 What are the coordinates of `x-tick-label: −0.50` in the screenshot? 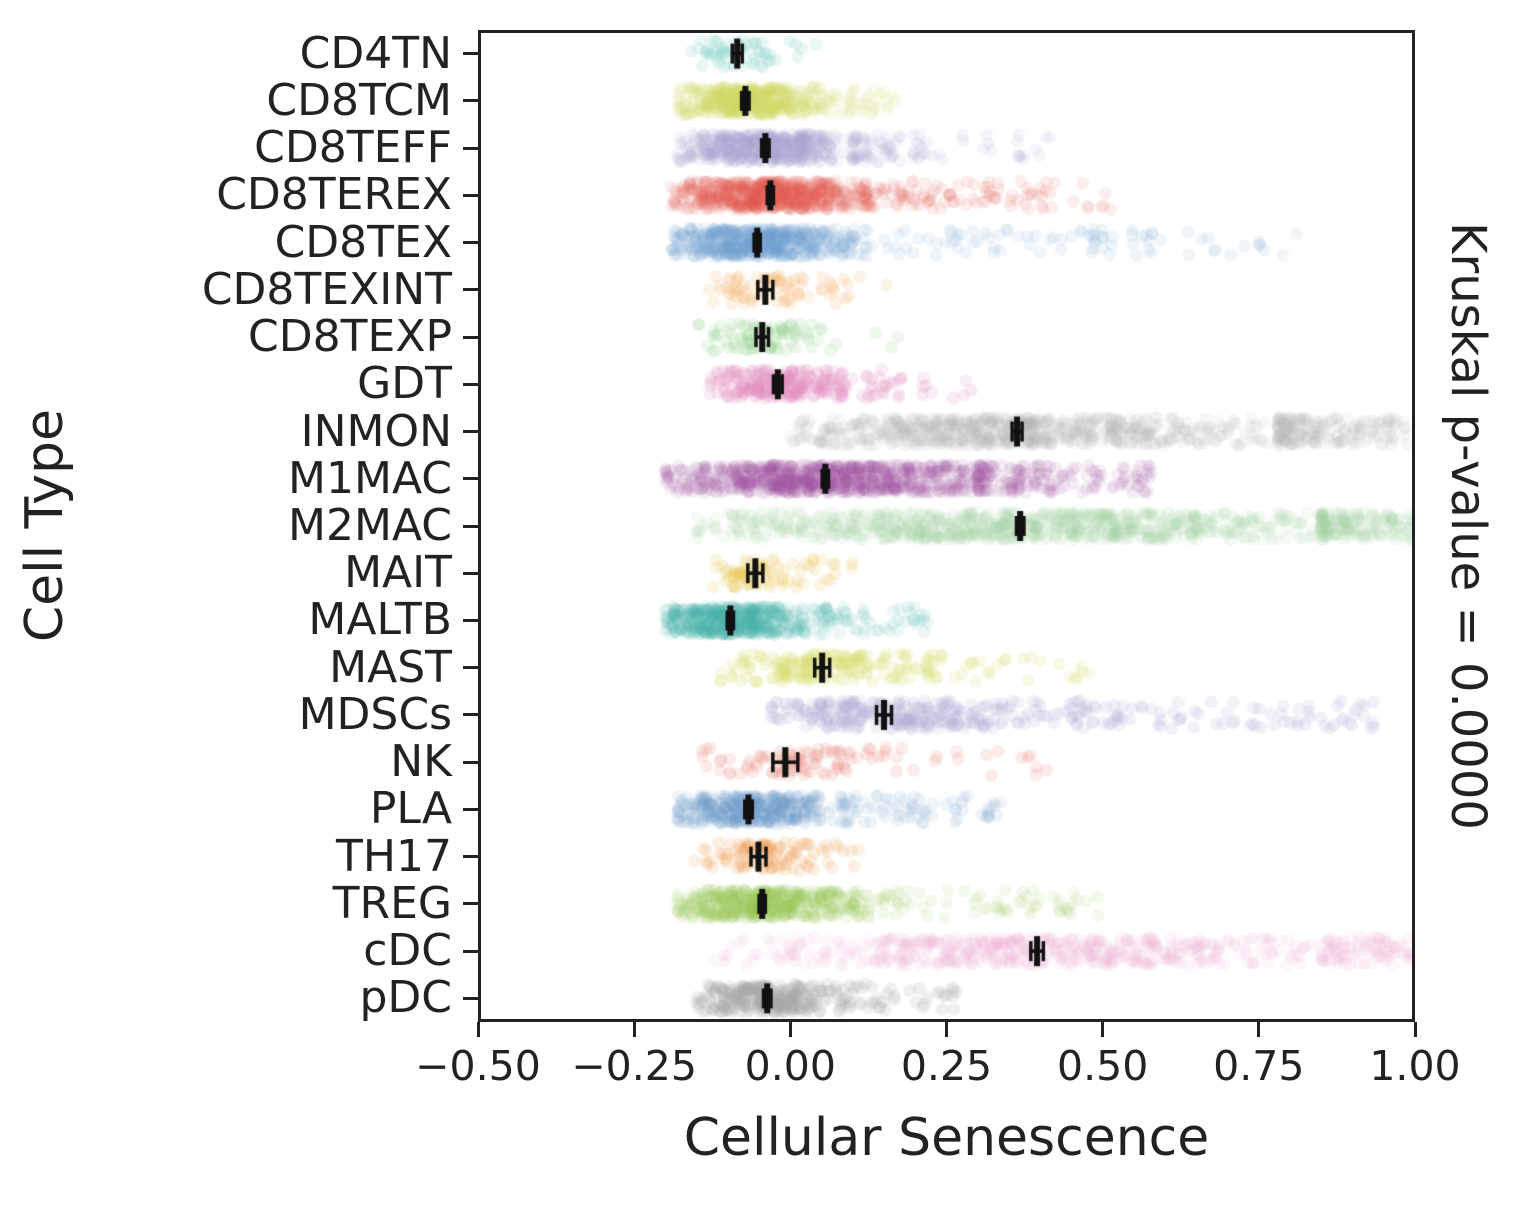 It's located at (478, 1066).